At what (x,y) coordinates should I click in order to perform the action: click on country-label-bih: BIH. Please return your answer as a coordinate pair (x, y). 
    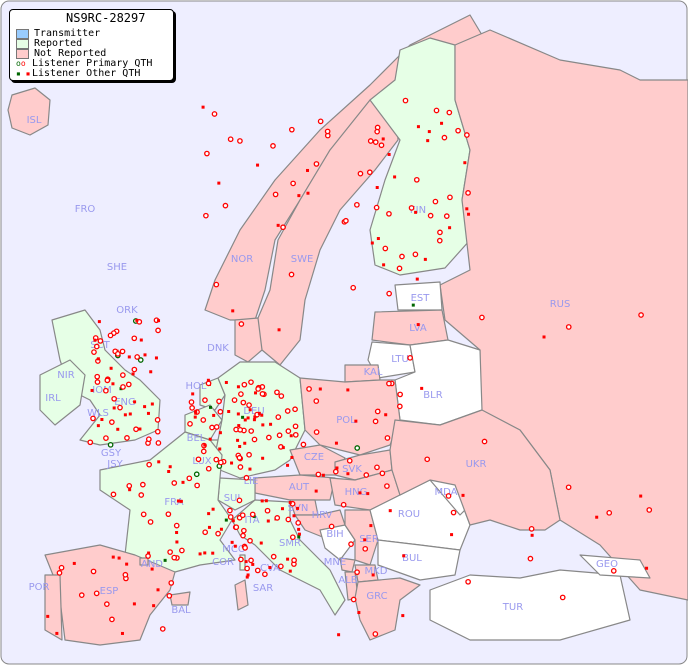
    Looking at the image, I should click on (334, 534).